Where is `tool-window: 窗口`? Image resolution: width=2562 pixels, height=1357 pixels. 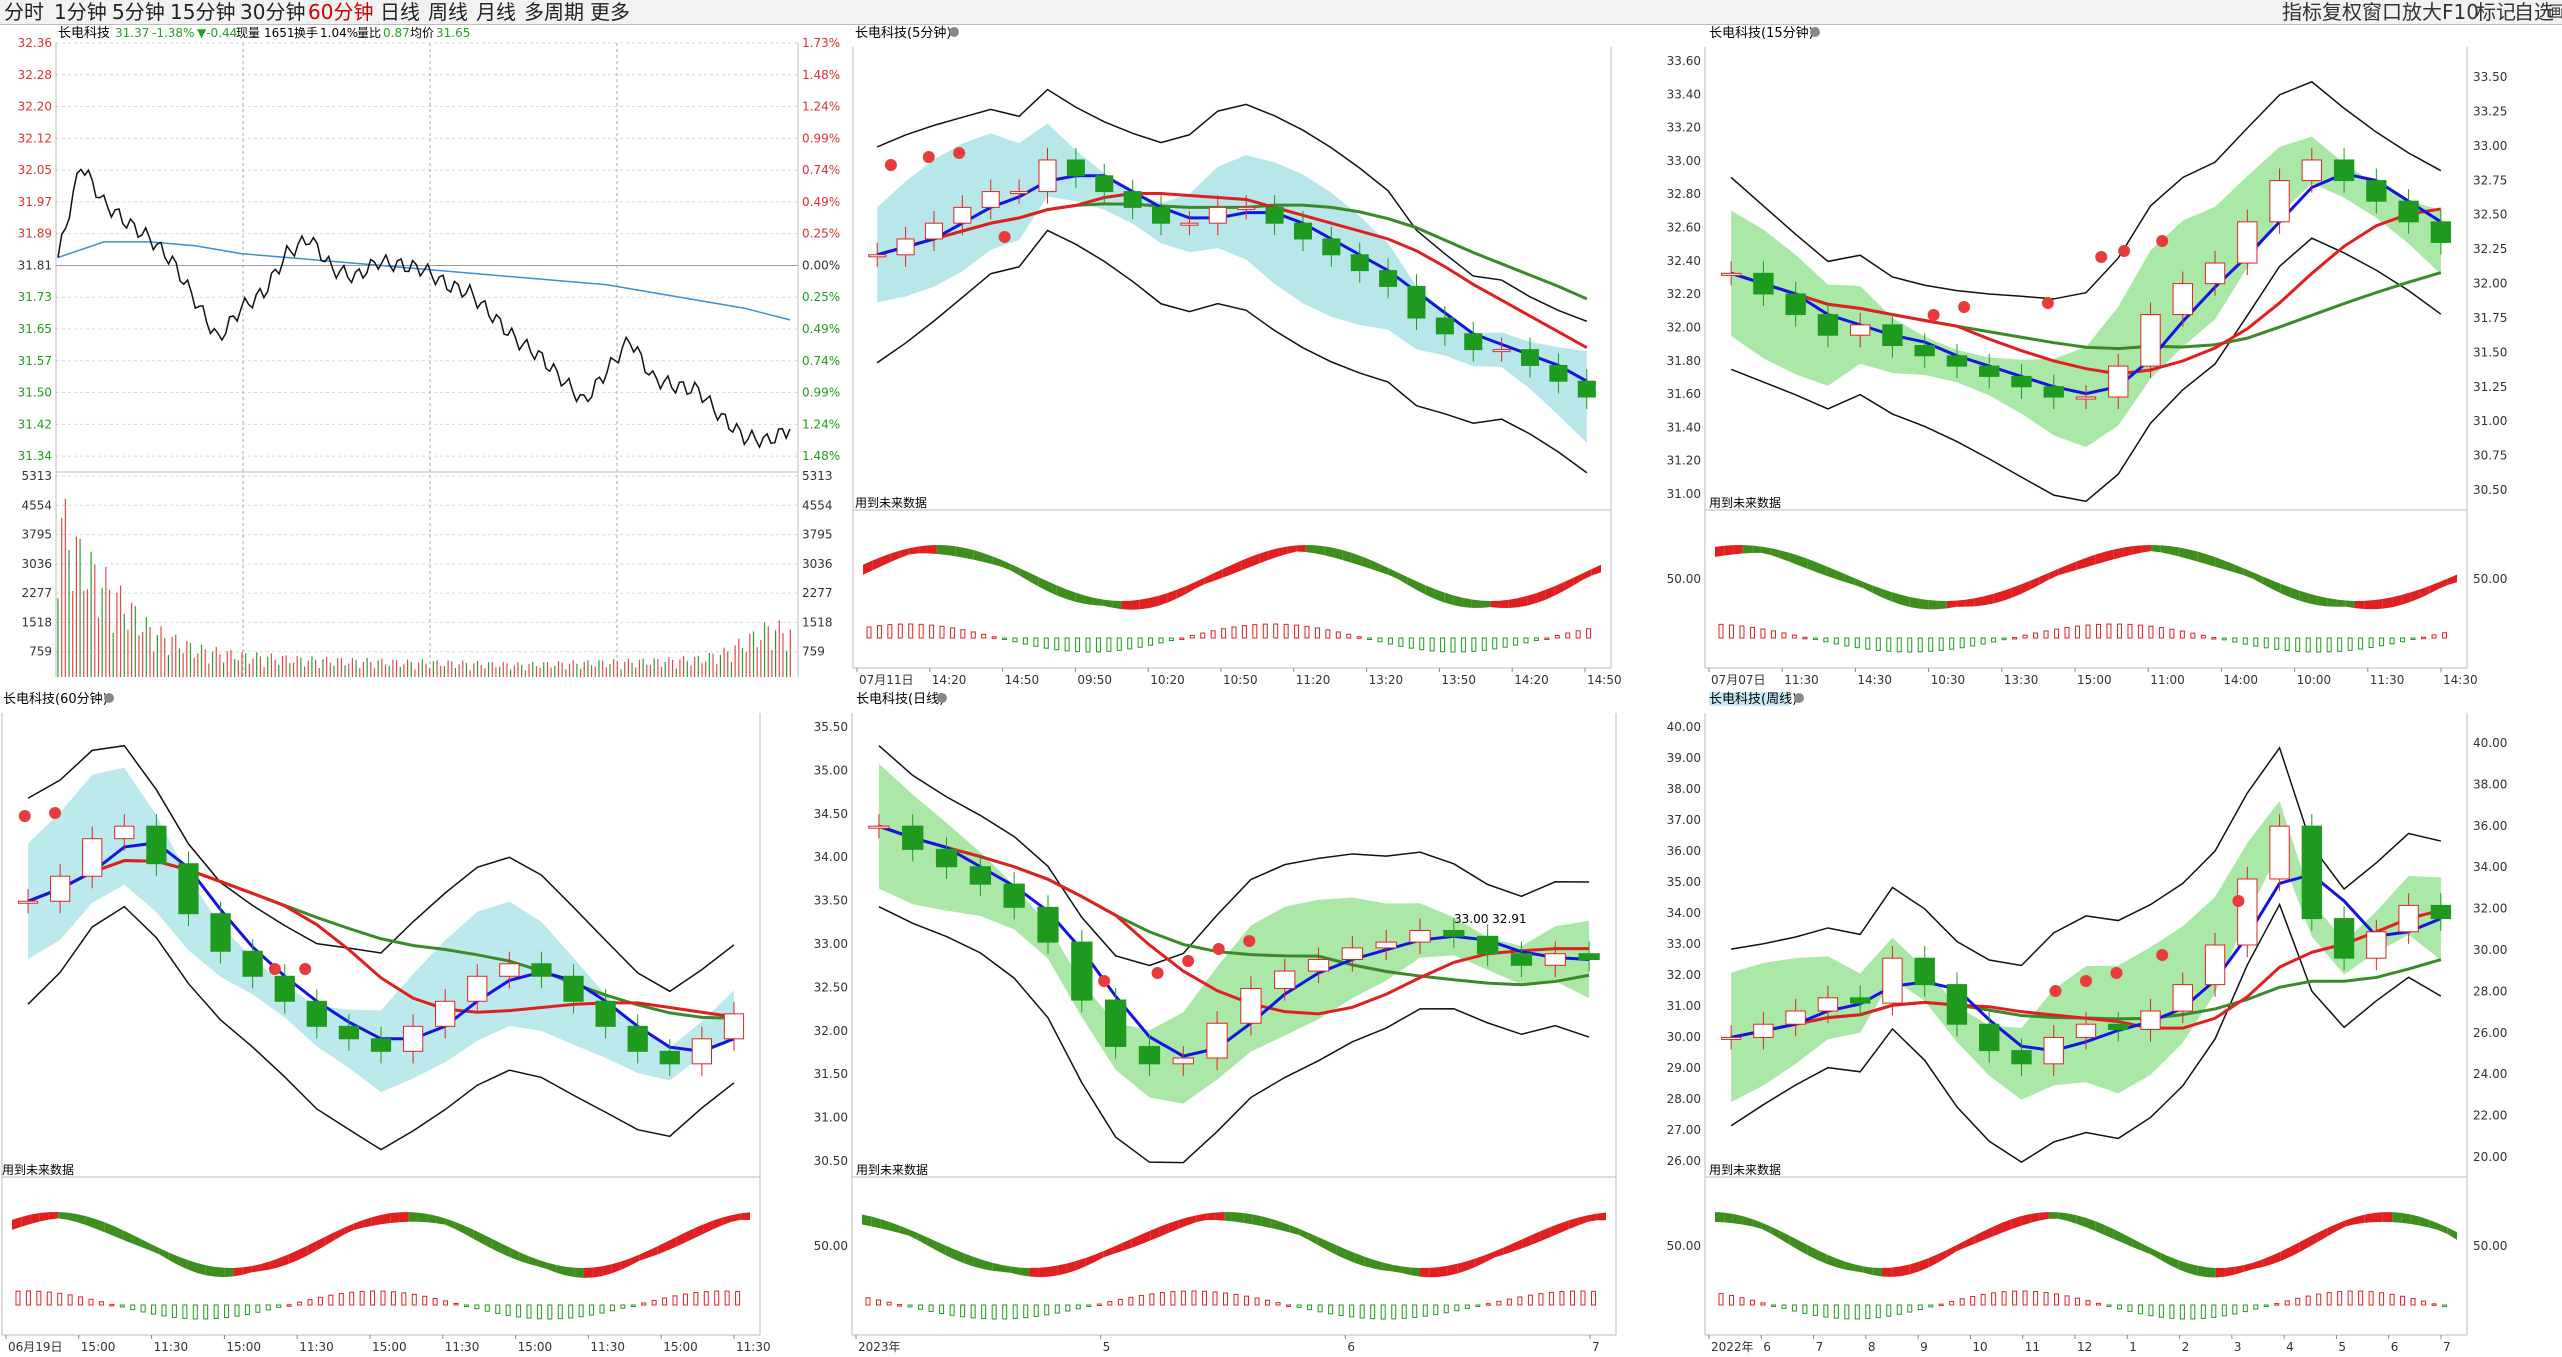 tool-window: 窗口 is located at coordinates (2382, 12).